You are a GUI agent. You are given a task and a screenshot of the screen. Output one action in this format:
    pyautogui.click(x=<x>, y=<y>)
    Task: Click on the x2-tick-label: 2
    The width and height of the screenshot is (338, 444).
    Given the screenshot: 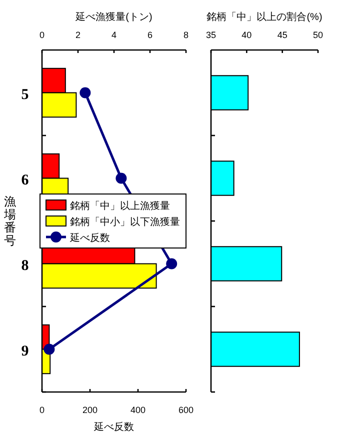 What is the action you would take?
    pyautogui.click(x=78, y=35)
    